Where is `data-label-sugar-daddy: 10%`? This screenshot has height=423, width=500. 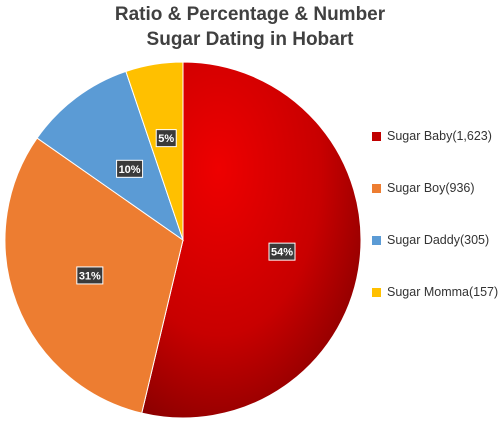
data-label-sugar-daddy: 10% is located at coordinates (130, 168).